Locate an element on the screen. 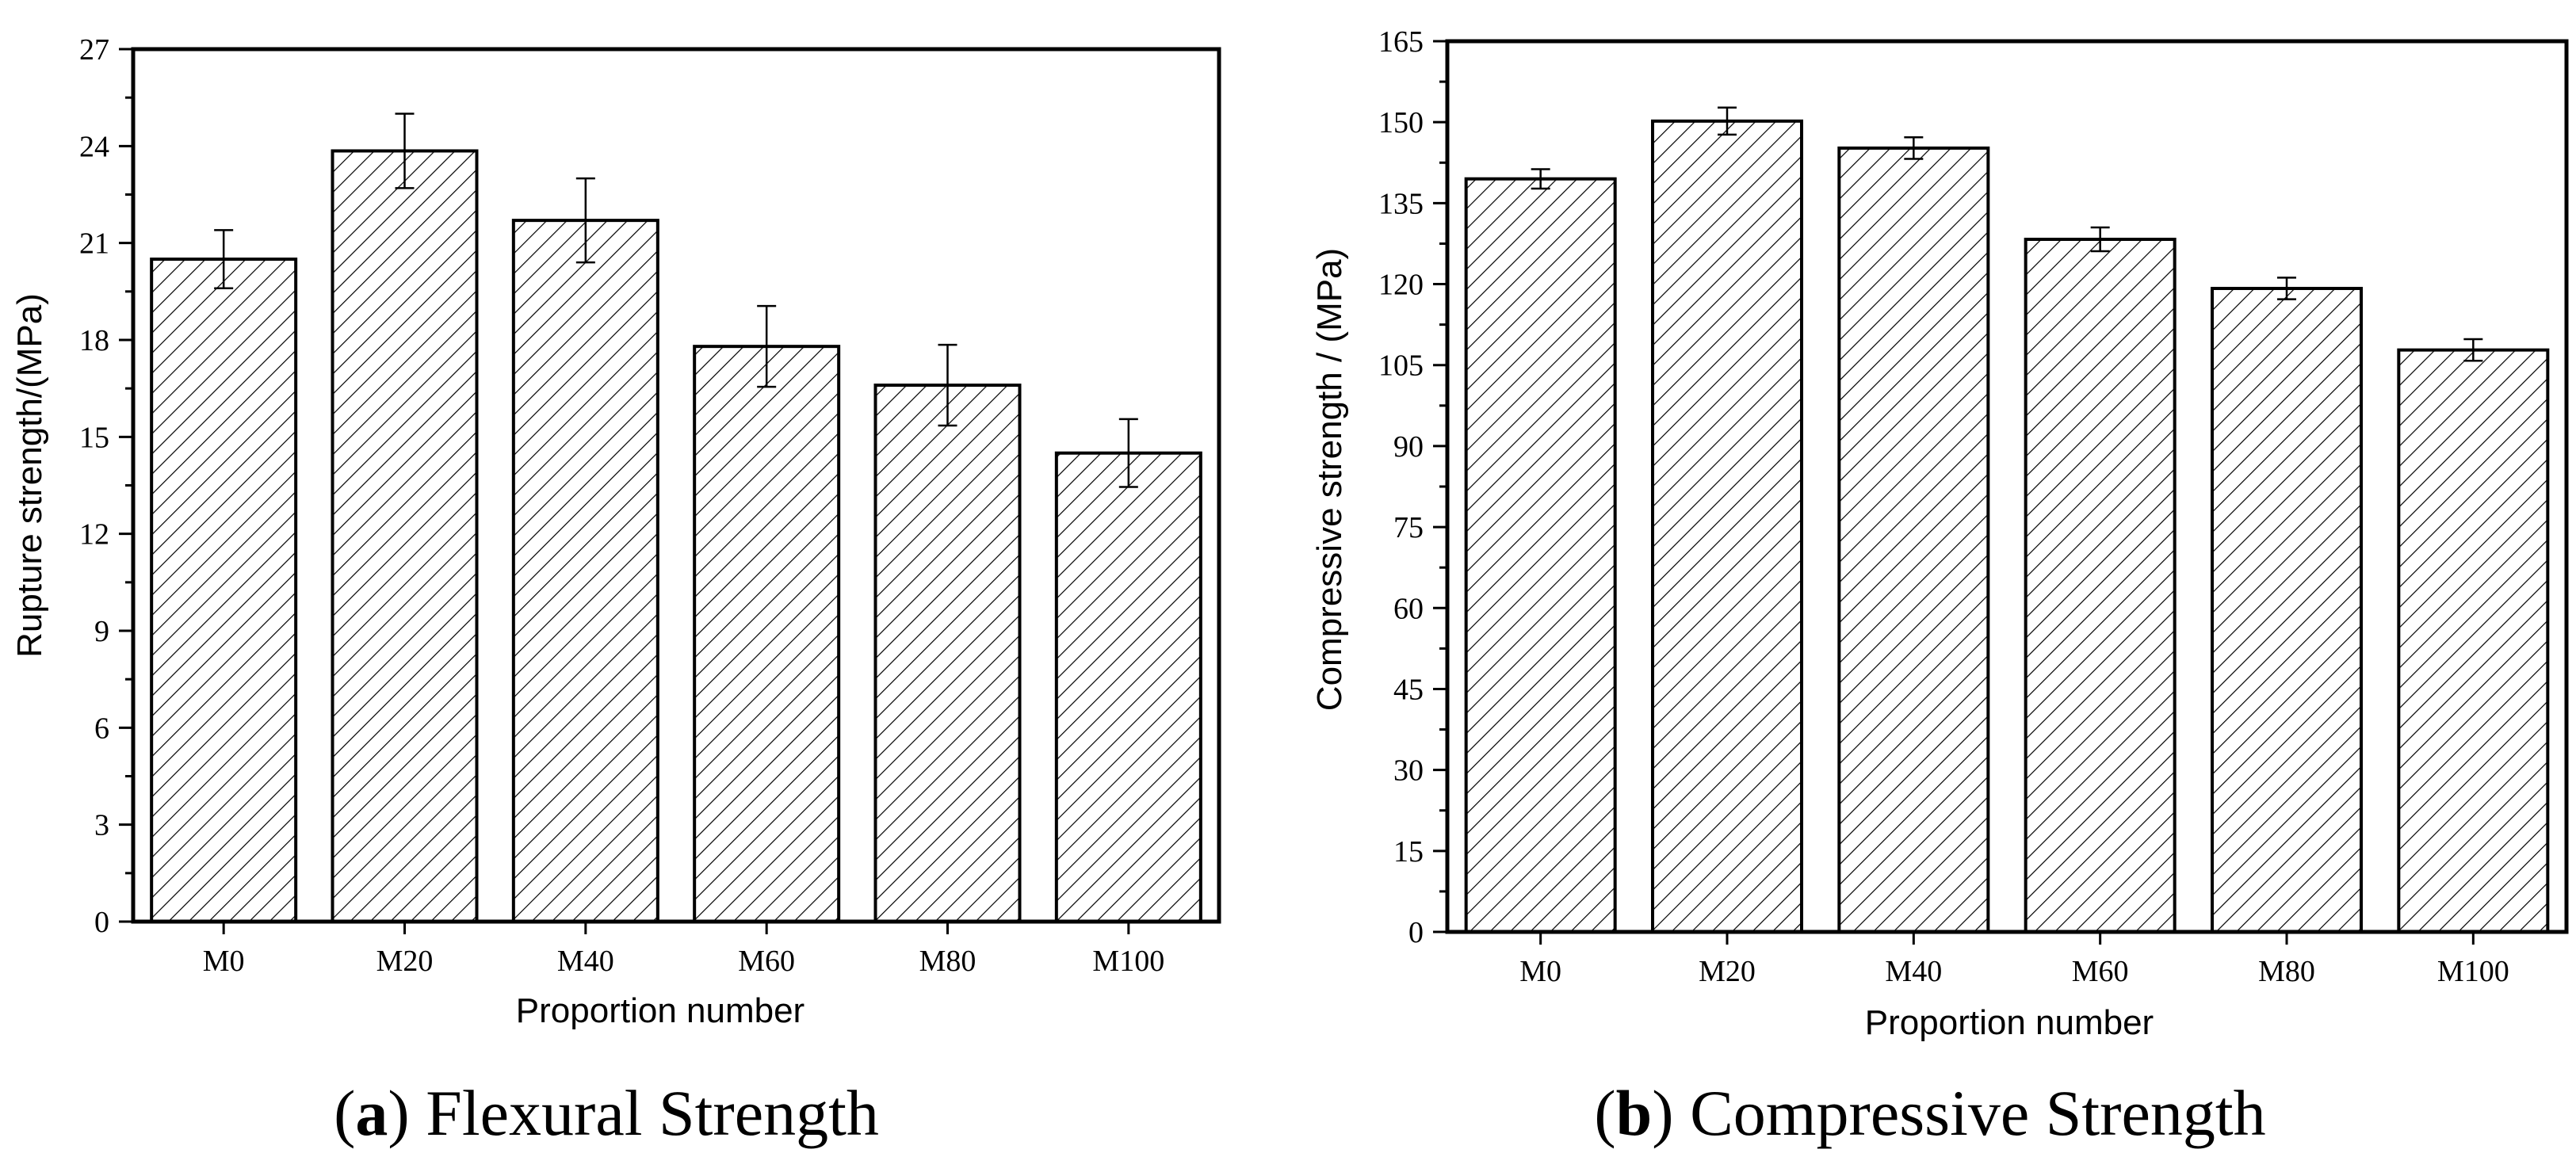 This screenshot has width=2576, height=1153. caption-text-a: Flexural Strength is located at coordinates (652, 1113).